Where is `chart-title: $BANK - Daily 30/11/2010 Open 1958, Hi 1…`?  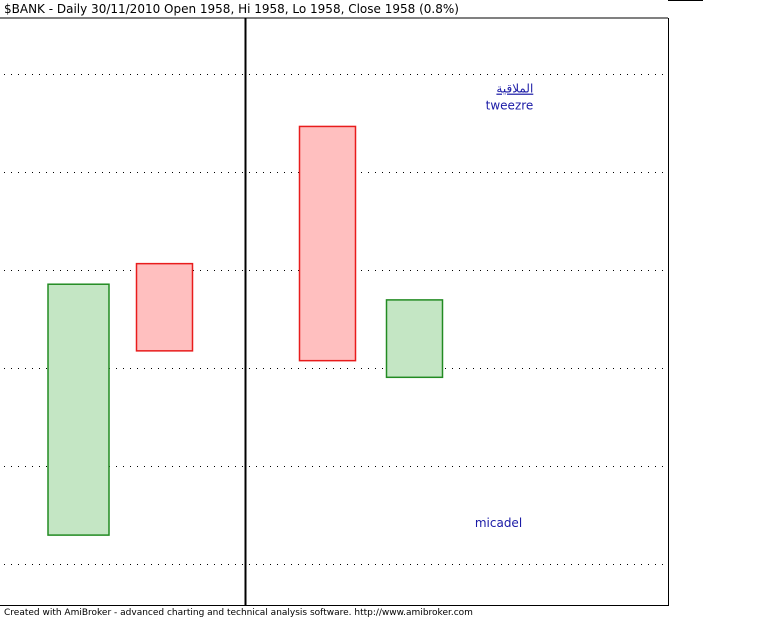 chart-title: $BANK - Daily 30/11/2010 Open 1958, Hi 1… is located at coordinates (231, 9).